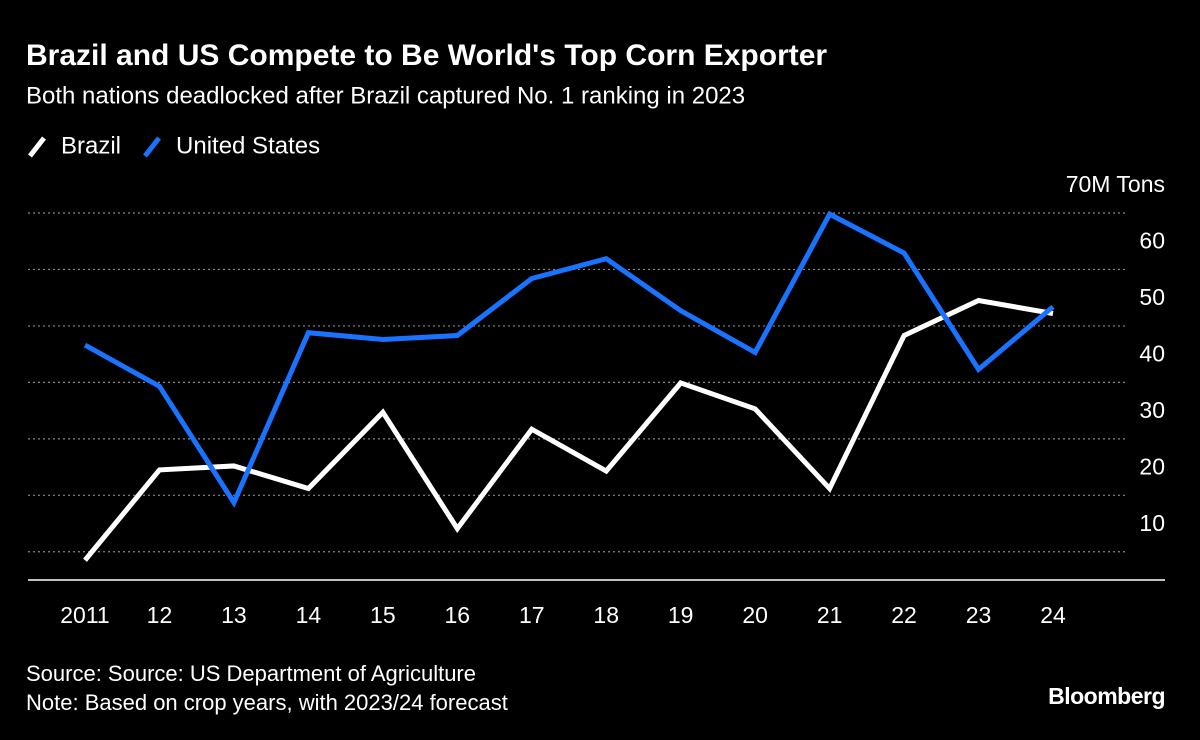 Image resolution: width=1200 pixels, height=740 pixels. I want to click on y-tick-label: 10, so click(1152, 523).